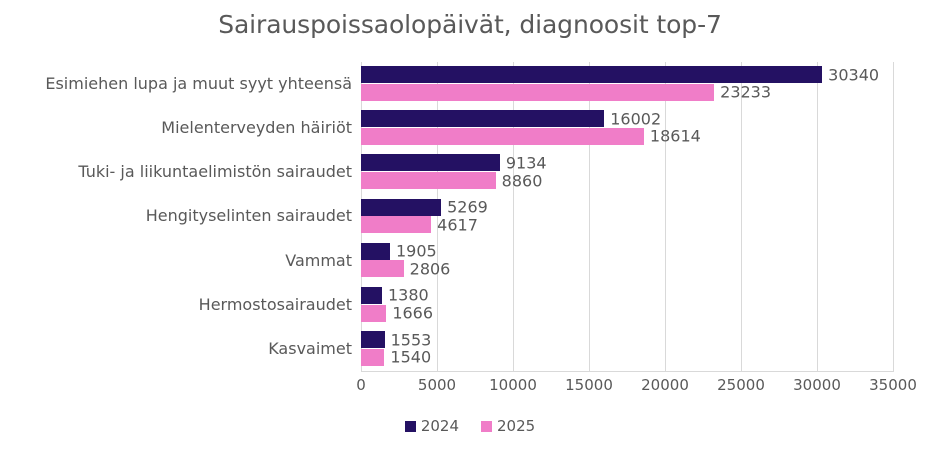  I want to click on bar-group: 30340 23233, so click(627, 84).